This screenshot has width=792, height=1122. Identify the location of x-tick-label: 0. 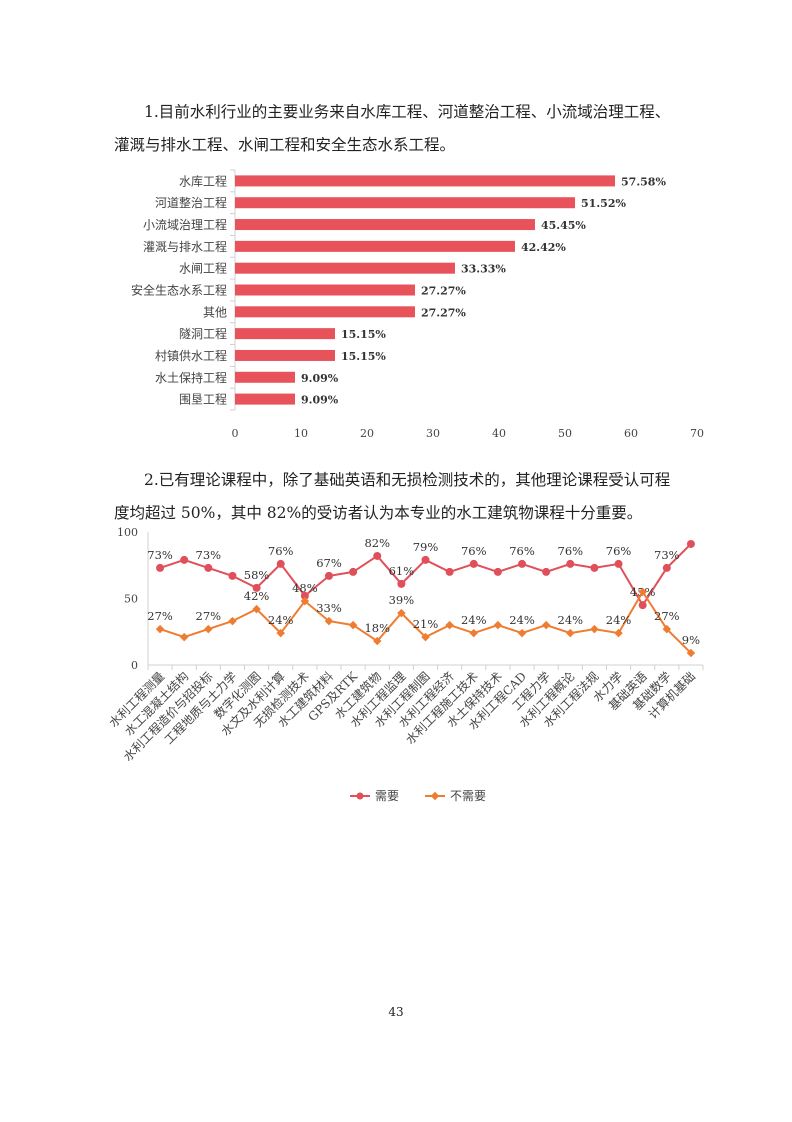
(235, 433).